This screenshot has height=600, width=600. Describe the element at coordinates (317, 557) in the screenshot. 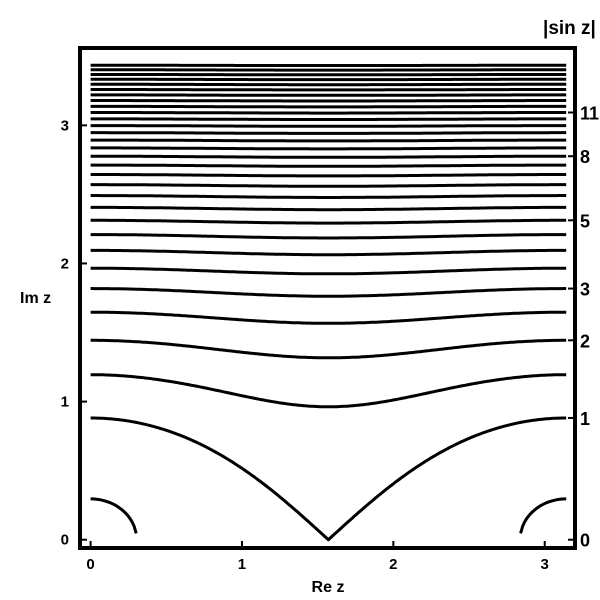

I see `x-axis-ticks: 0 1 2 3` at that location.